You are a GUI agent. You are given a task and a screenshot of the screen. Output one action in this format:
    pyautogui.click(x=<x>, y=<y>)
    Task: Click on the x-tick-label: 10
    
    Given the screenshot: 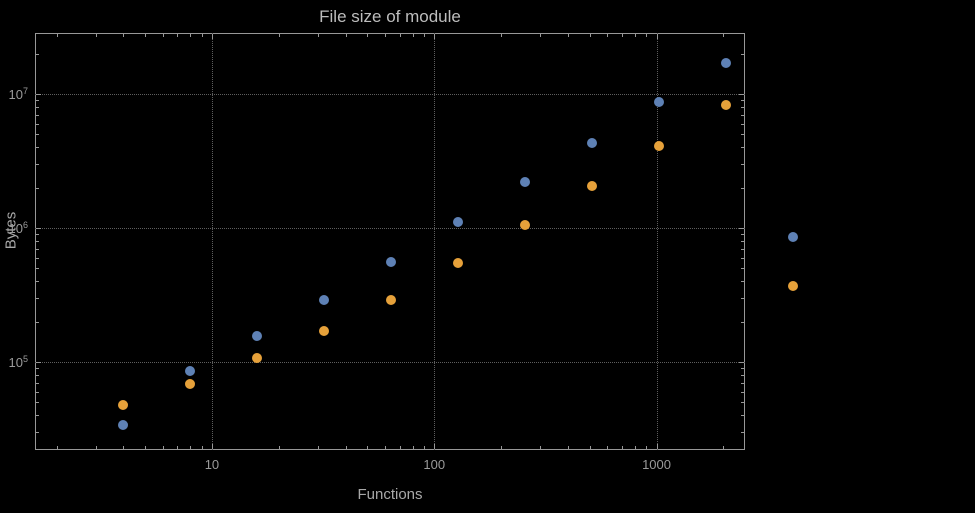 What is the action you would take?
    pyautogui.click(x=212, y=464)
    